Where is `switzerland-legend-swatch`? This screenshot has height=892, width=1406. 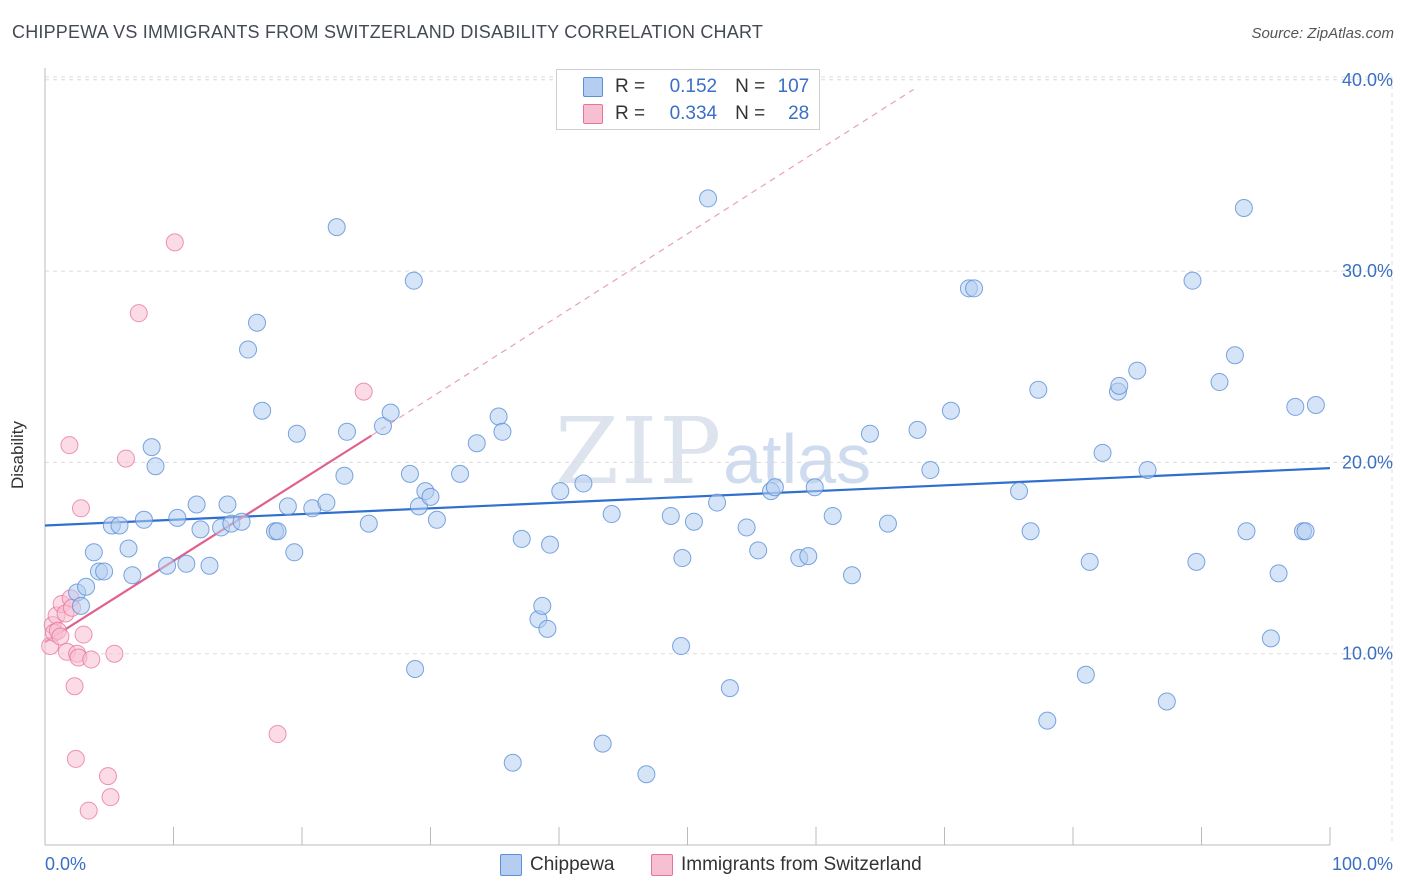 switzerland-legend-swatch is located at coordinates (662, 865).